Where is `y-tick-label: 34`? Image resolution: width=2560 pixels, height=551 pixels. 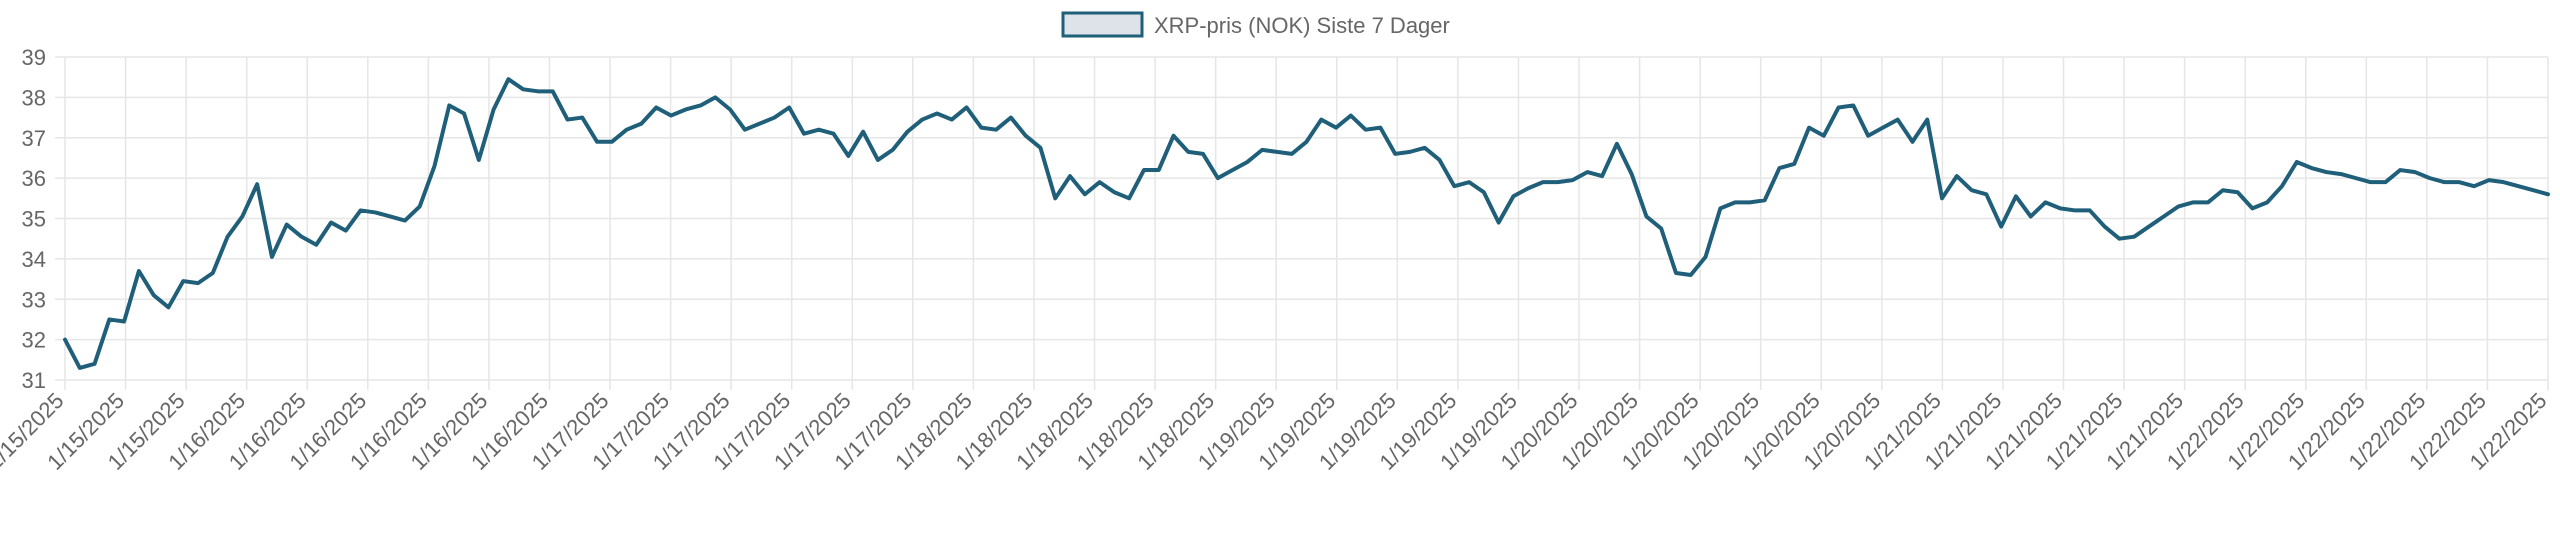 y-tick-label: 34 is located at coordinates (34, 259).